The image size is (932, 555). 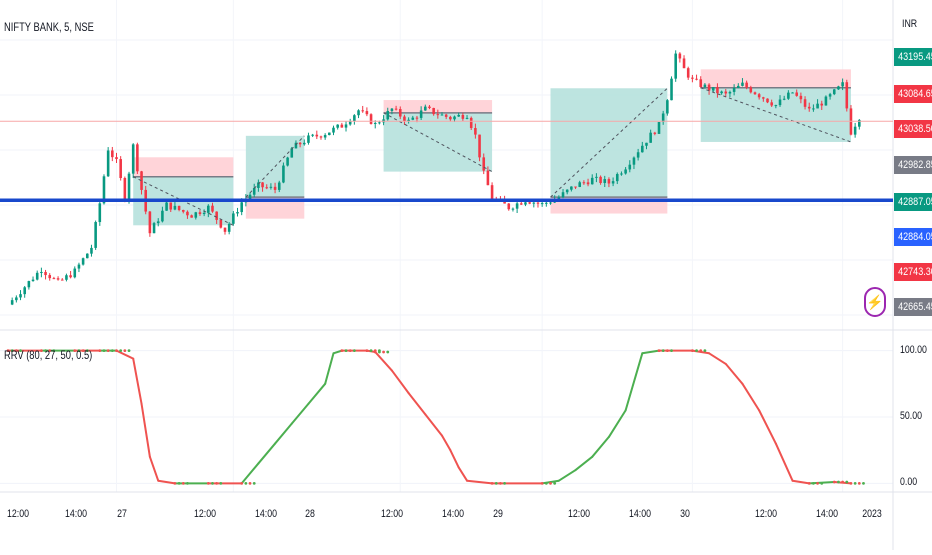 I want to click on price-tag: 42743.30, so click(x=913, y=272).